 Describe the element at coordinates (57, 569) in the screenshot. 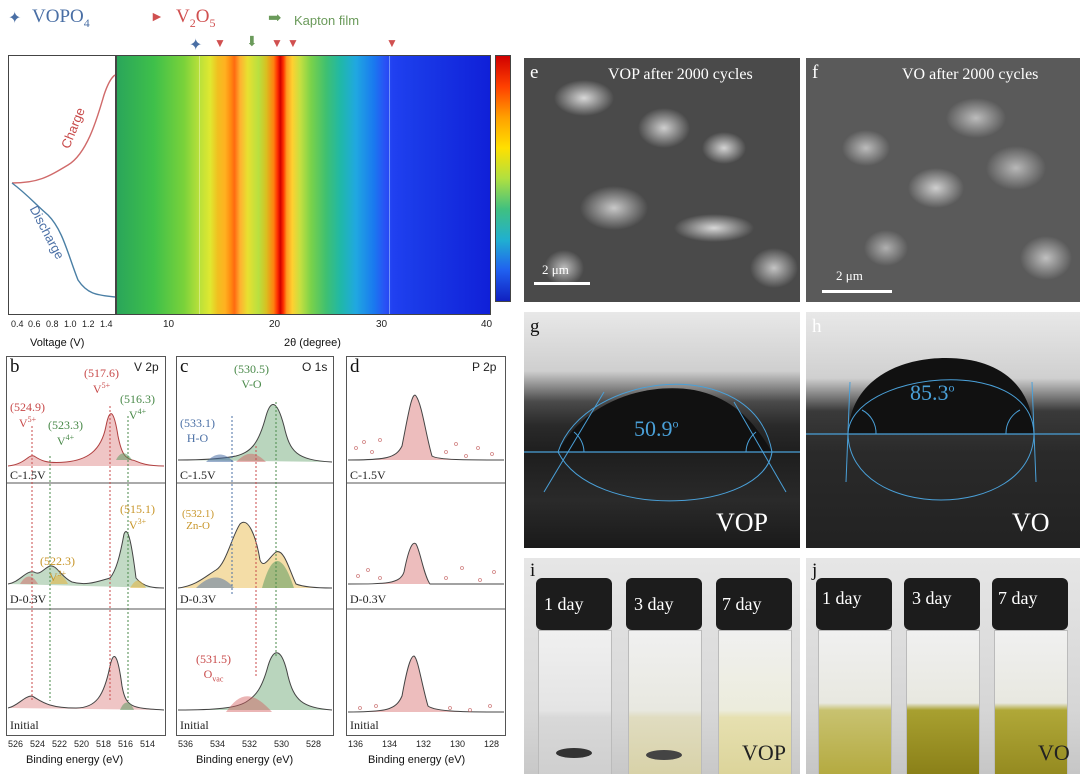

I see `peak-label: (522.3) V3+` at that location.